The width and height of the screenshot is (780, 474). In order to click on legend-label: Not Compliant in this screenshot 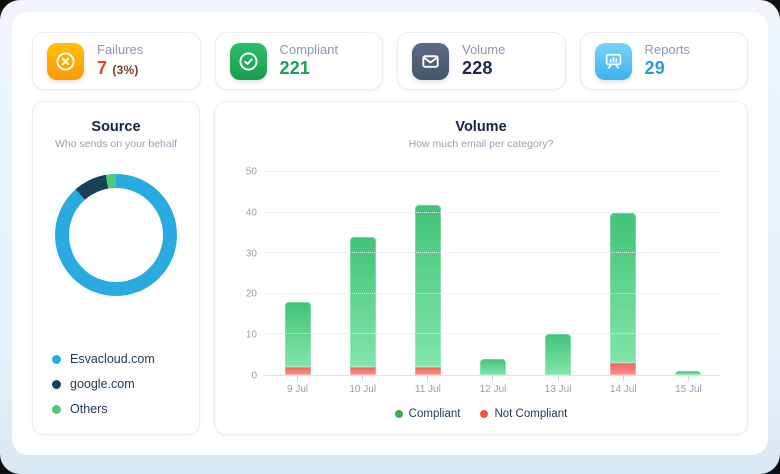, I will do `click(531, 414)`.